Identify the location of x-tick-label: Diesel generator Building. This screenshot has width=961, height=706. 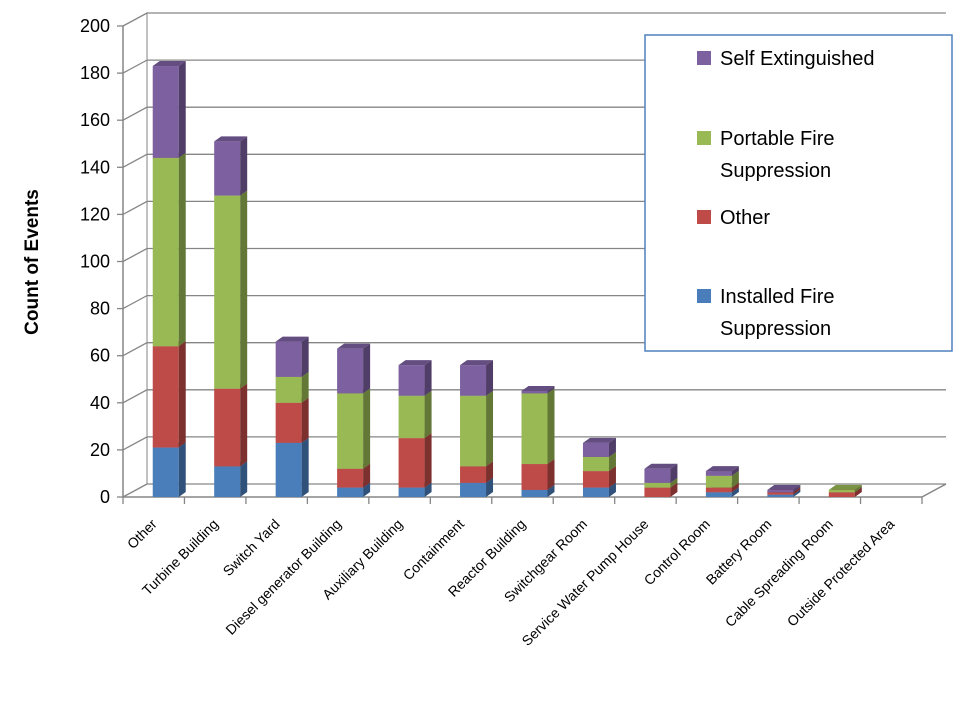
(283, 577).